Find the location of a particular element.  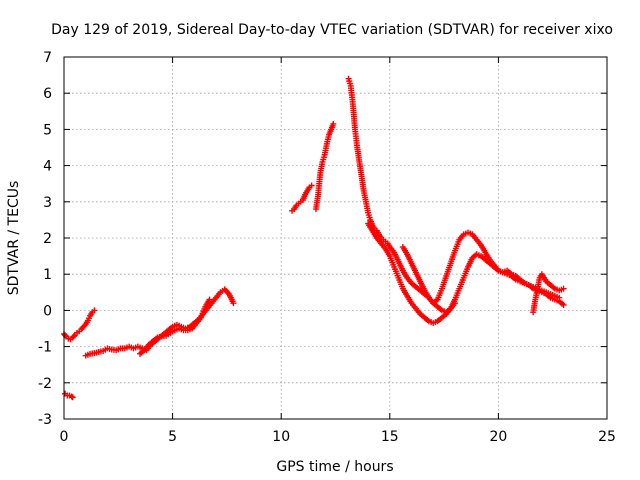

y-tick-label: -3 is located at coordinates (45, 420).